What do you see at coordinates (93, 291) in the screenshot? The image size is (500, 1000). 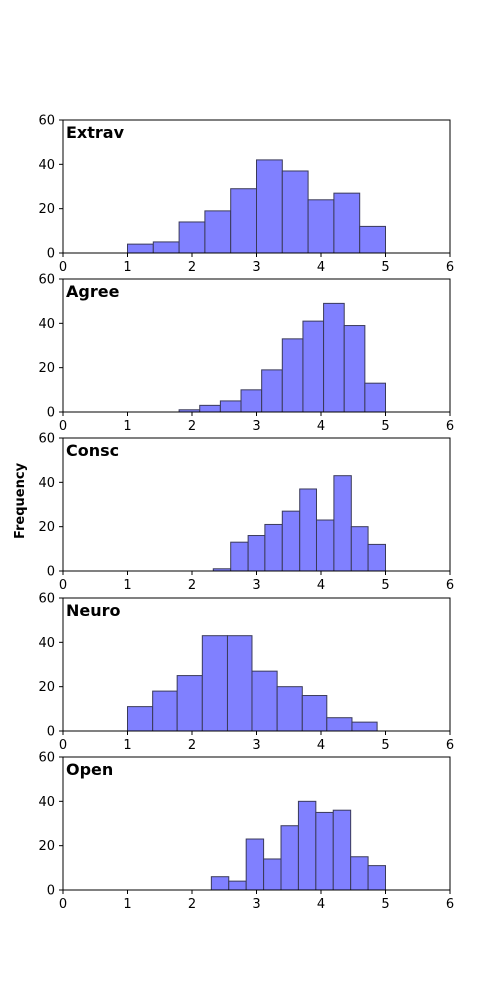 I see `panel-title: Agree` at bounding box center [93, 291].